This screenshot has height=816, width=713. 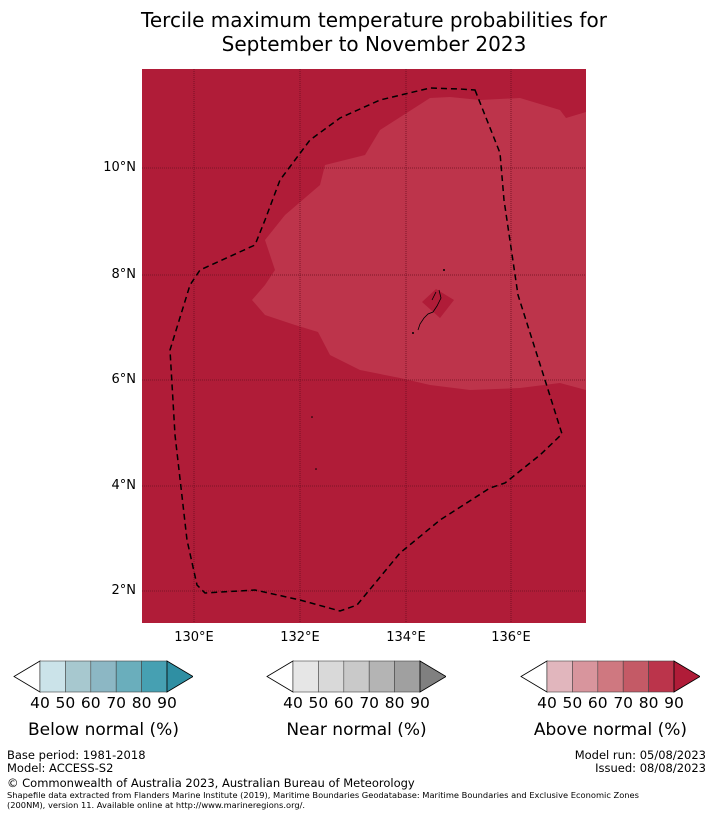 What do you see at coordinates (194, 637) in the screenshot?
I see `x-tick: 130°E` at bounding box center [194, 637].